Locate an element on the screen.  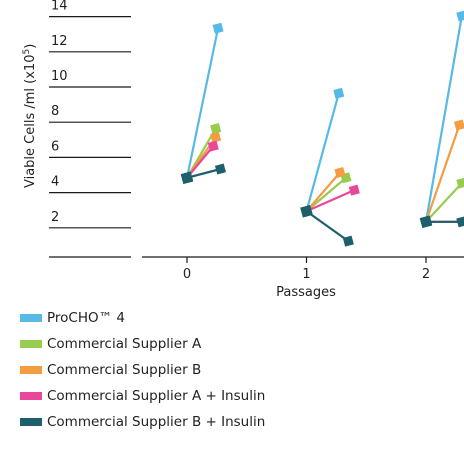
legend-label: ProCHO™ 4 is located at coordinates (86, 318).